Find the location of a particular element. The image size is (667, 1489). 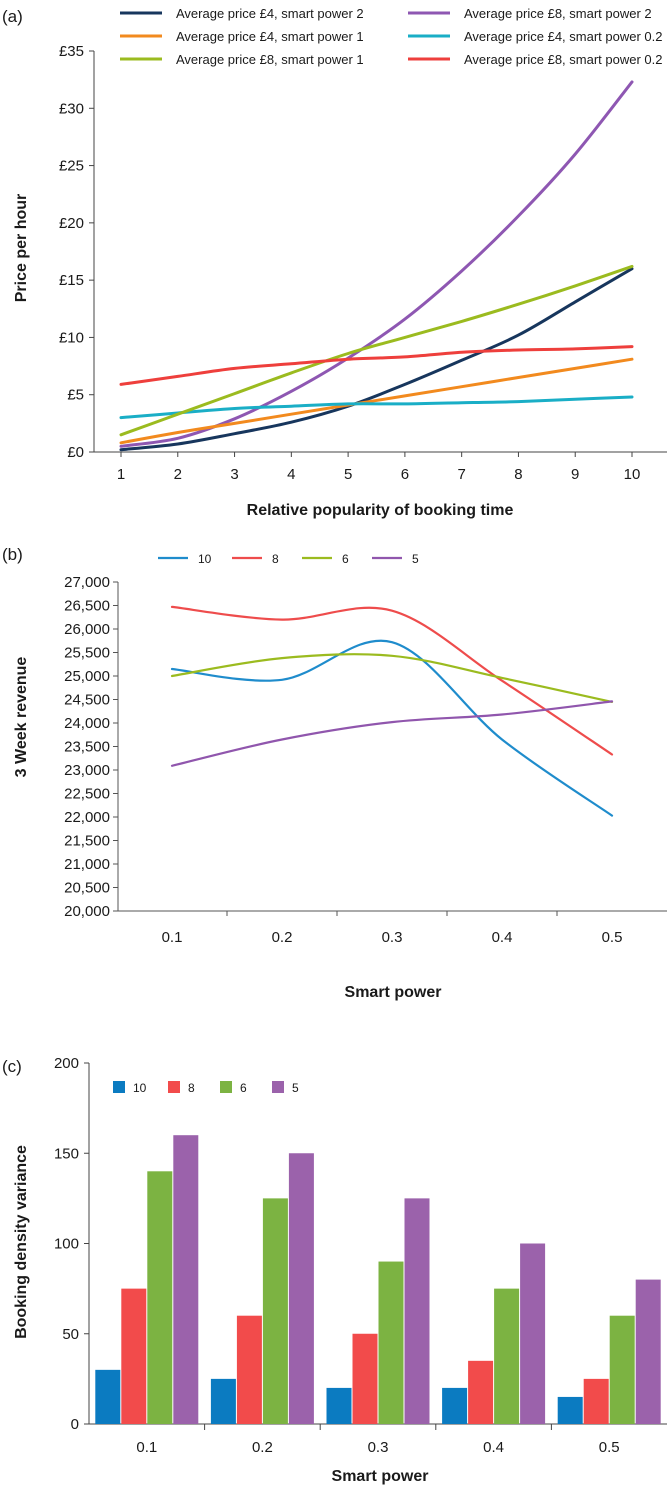

chart-c-xtick-label: 0.1 is located at coordinates (146, 1447).